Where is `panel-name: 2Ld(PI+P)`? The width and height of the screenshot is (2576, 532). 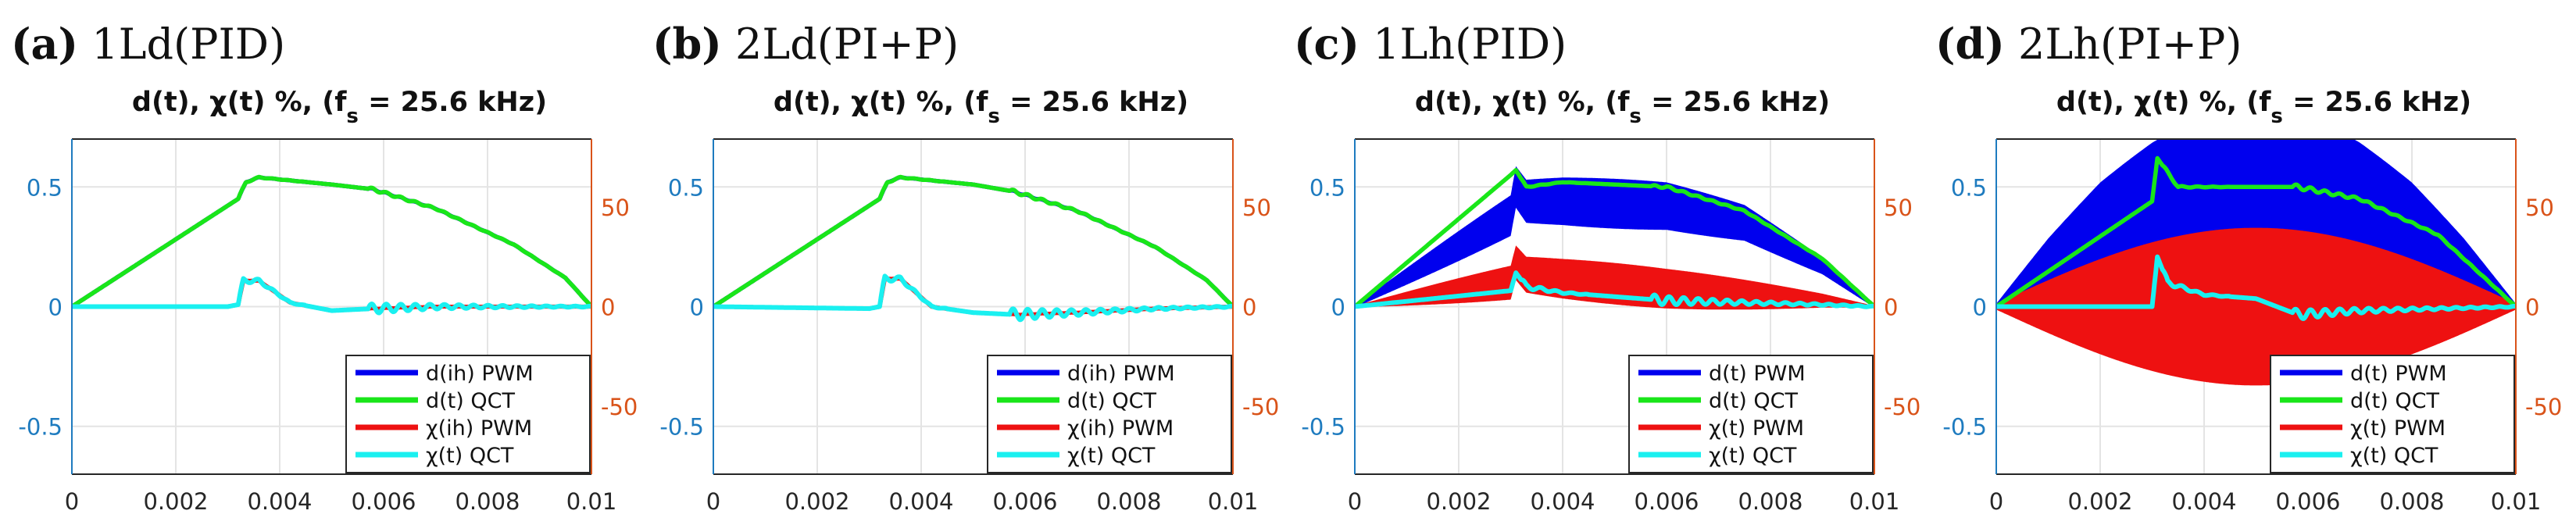 panel-name: 2Ld(PI+P) is located at coordinates (841, 44).